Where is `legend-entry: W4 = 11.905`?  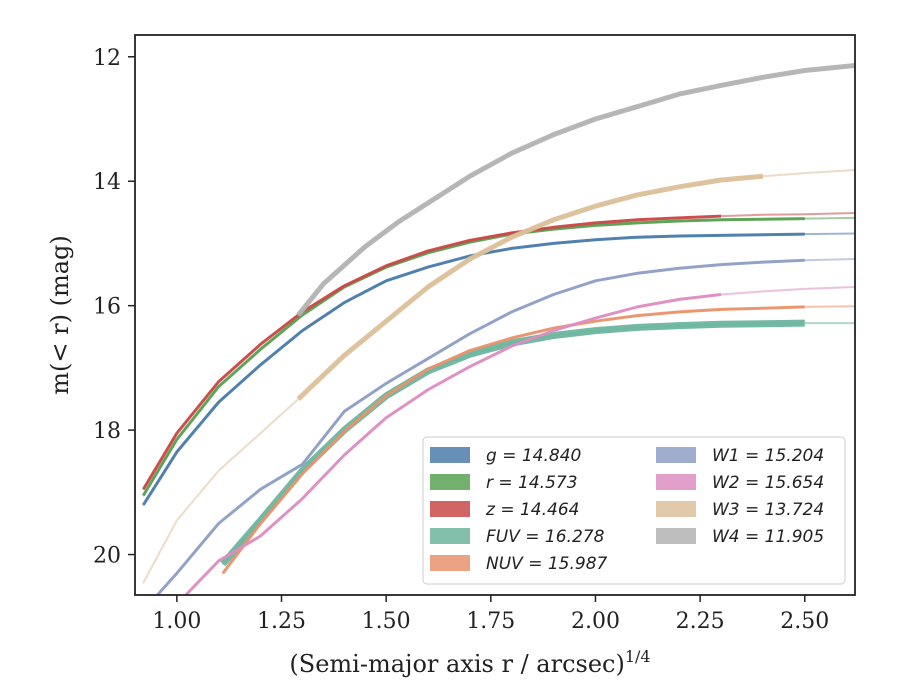 legend-entry: W4 = 11.905 is located at coordinates (740, 537).